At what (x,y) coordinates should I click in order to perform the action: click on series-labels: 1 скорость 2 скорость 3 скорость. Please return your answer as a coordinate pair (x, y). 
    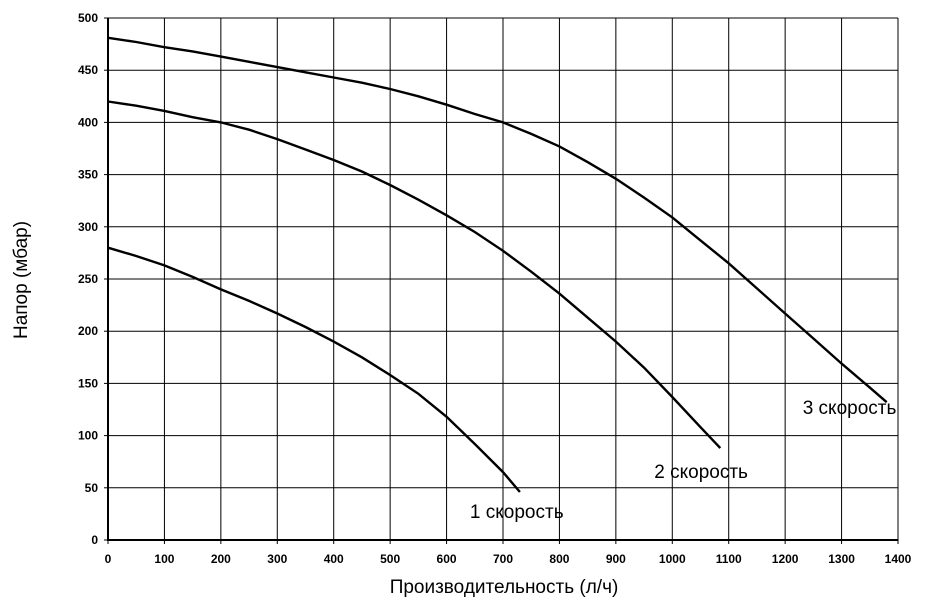
    Looking at the image, I should click on (683, 460).